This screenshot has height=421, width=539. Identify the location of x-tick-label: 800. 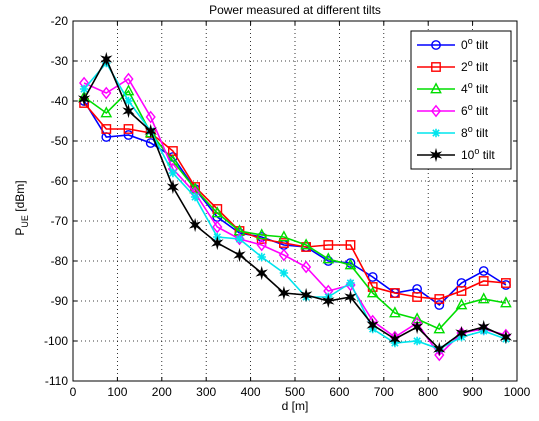
(428, 392).